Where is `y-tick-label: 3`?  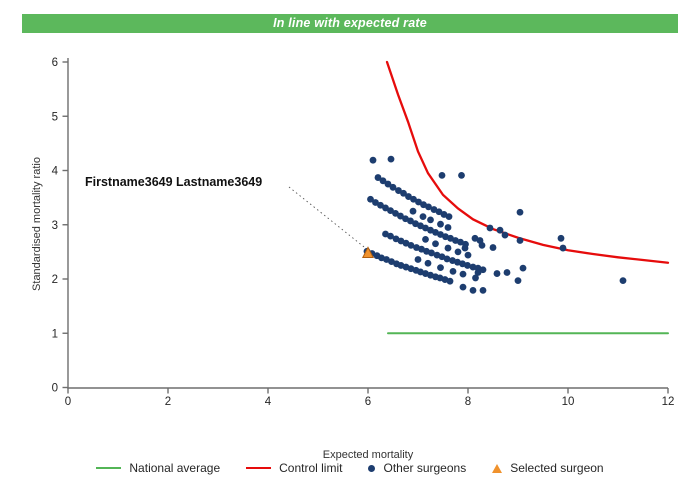 y-tick-label: 3 is located at coordinates (55, 226).